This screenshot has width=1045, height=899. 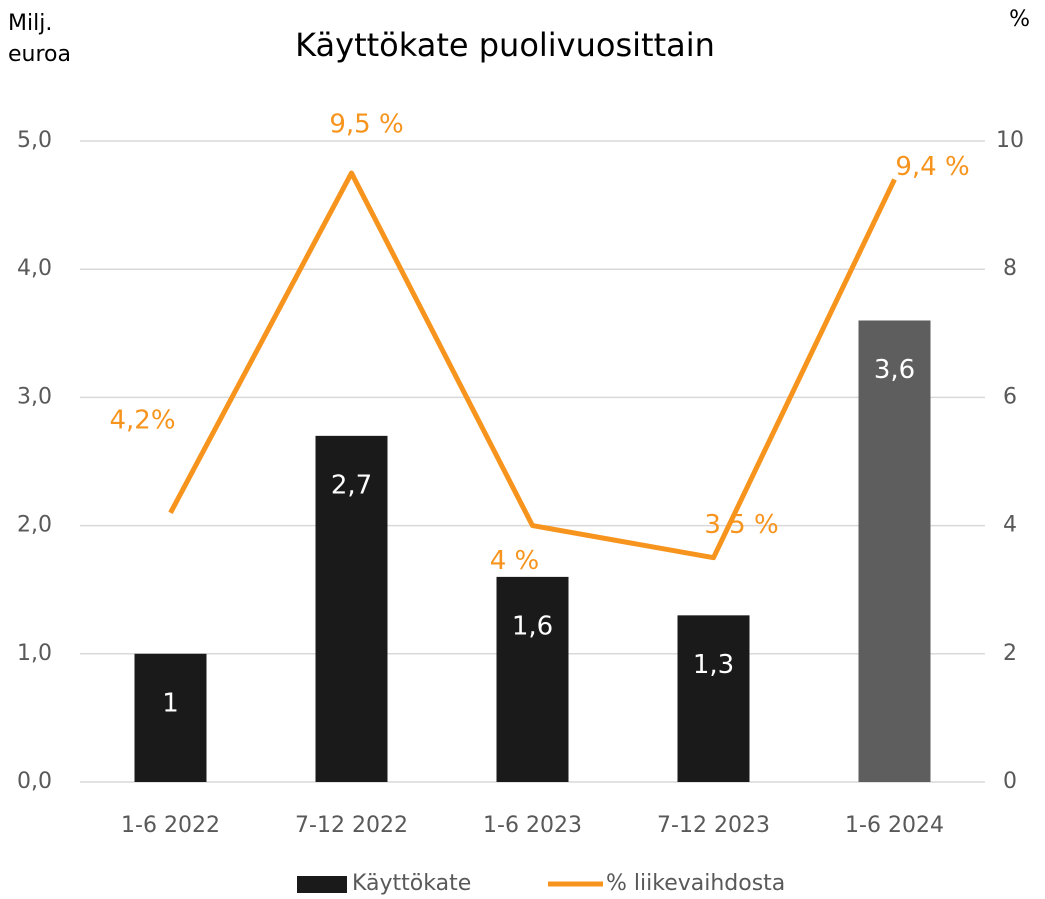 I want to click on y-tick-label: 3,0, so click(x=34, y=396).